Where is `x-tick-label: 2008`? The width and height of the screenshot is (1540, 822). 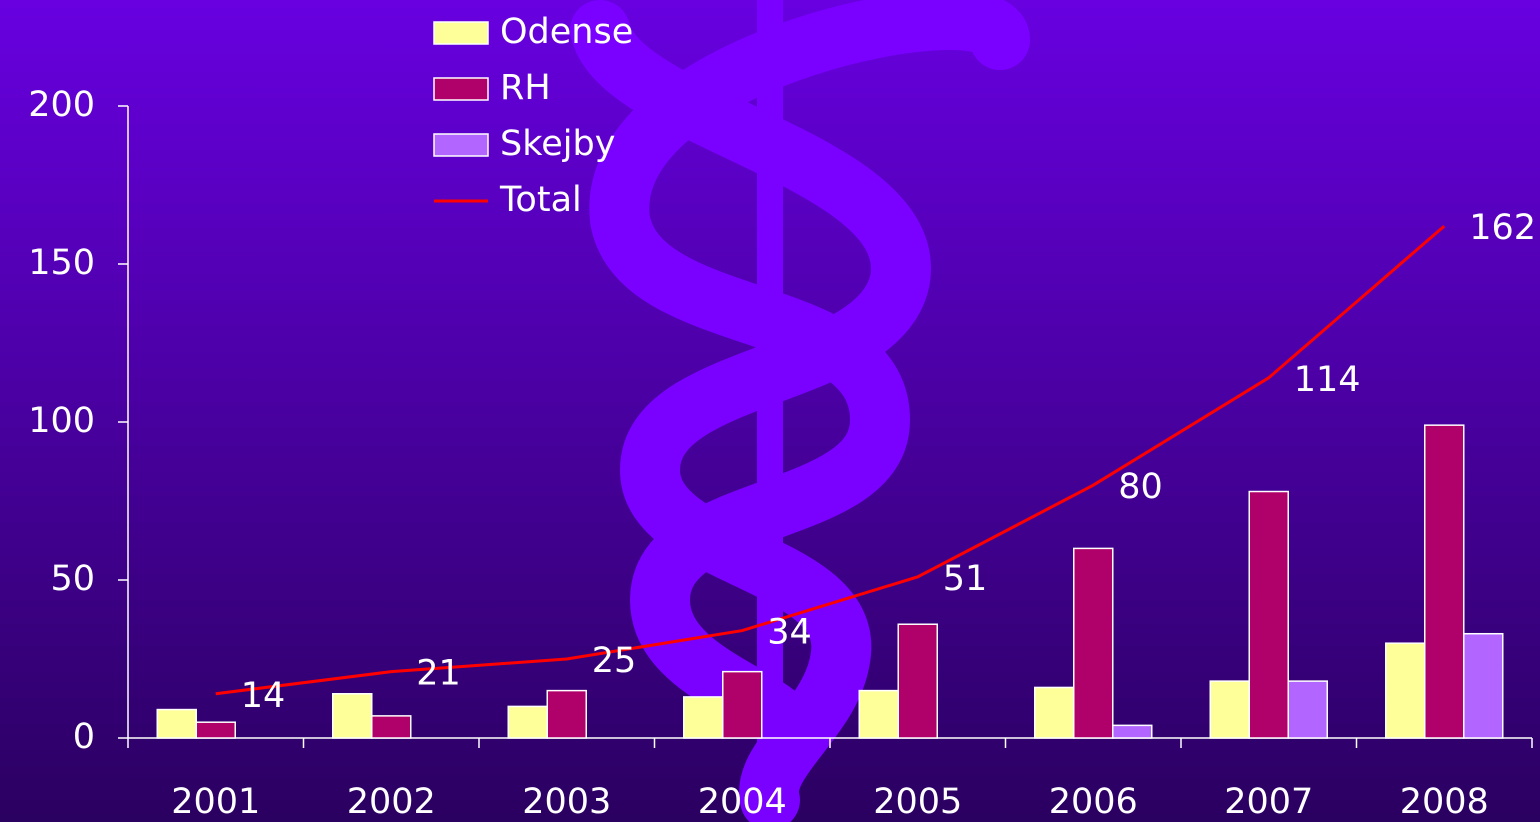
x-tick-label: 2008 is located at coordinates (1444, 802).